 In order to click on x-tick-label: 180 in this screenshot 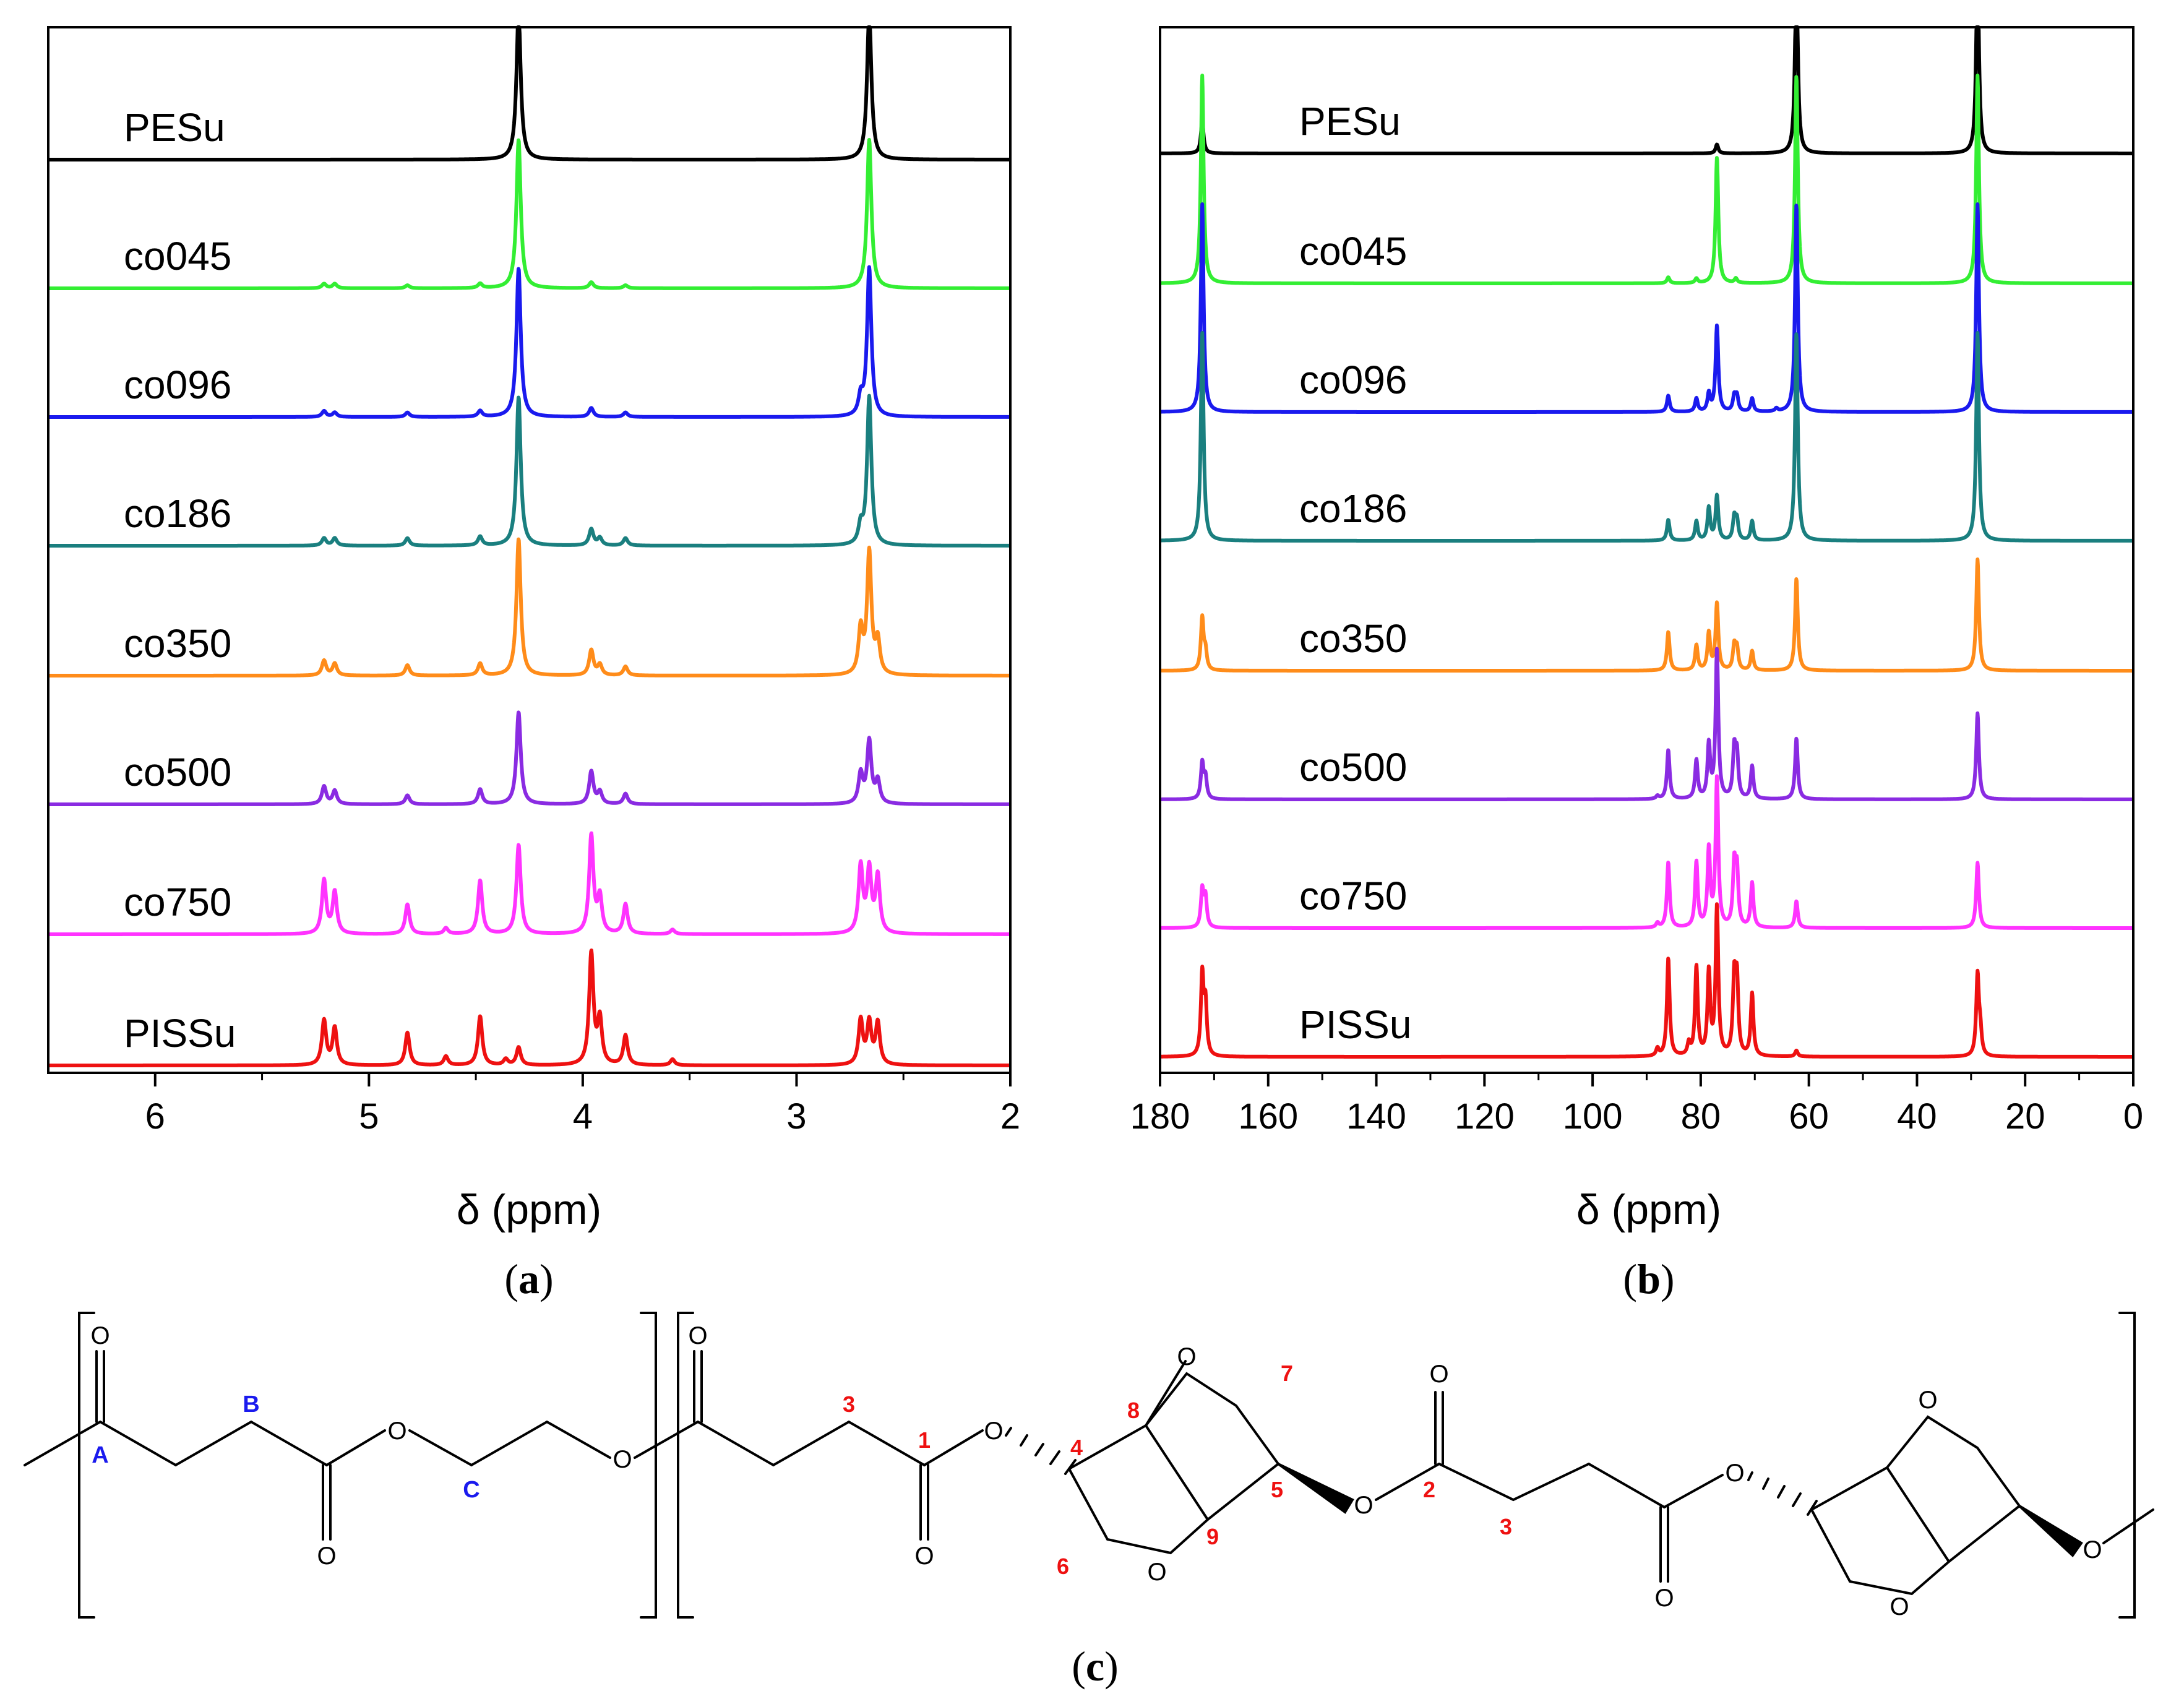, I will do `click(1160, 1116)`.